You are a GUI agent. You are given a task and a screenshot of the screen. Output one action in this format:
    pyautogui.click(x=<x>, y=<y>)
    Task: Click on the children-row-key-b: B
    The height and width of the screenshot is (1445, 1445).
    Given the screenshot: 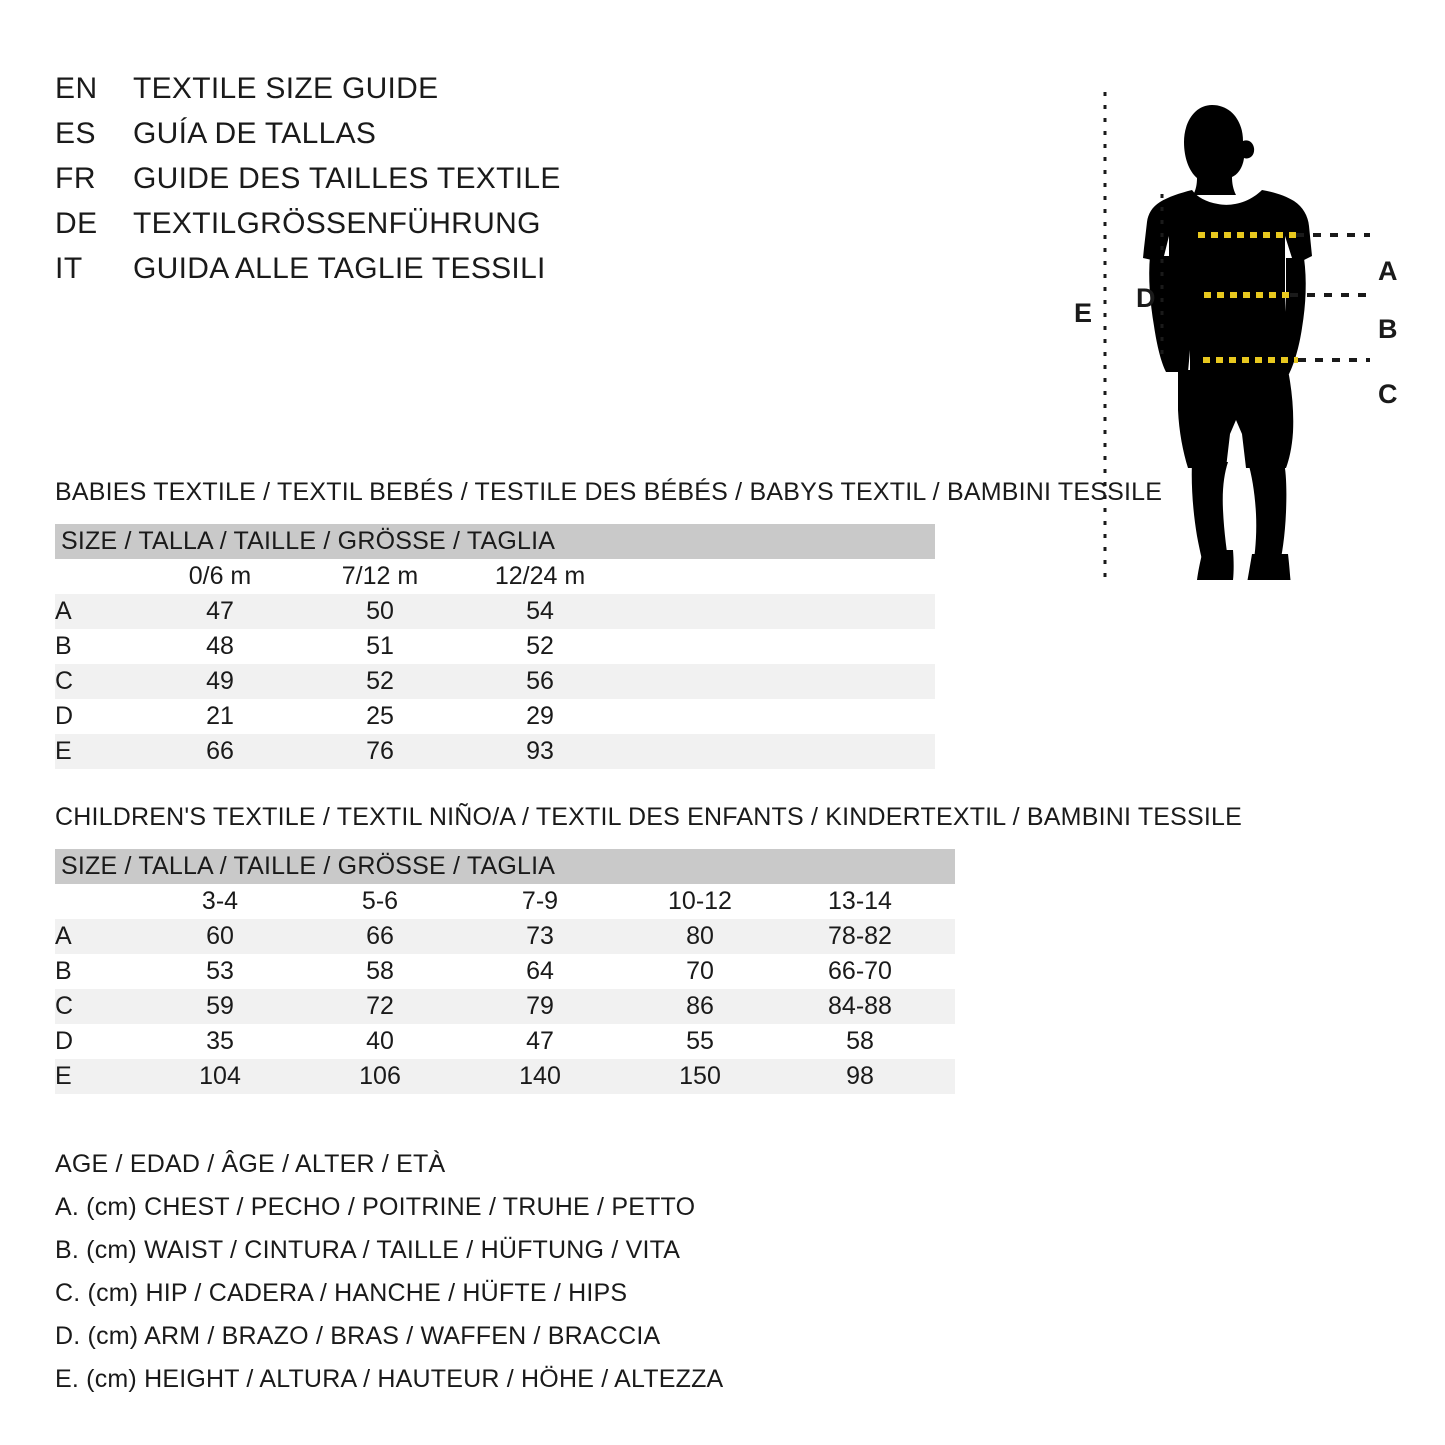 What is the action you would take?
    pyautogui.click(x=63, y=971)
    